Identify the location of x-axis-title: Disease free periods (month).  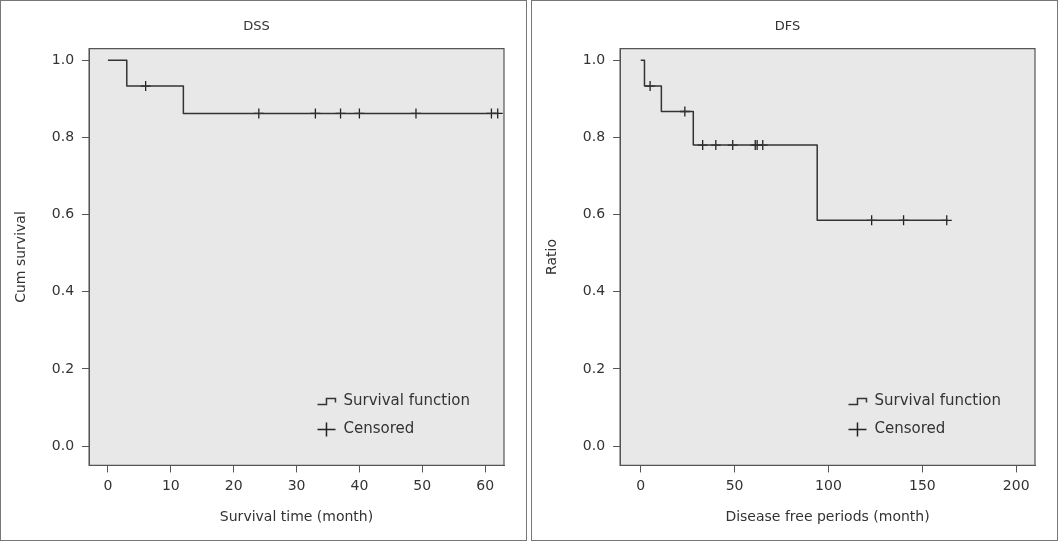
(827, 516).